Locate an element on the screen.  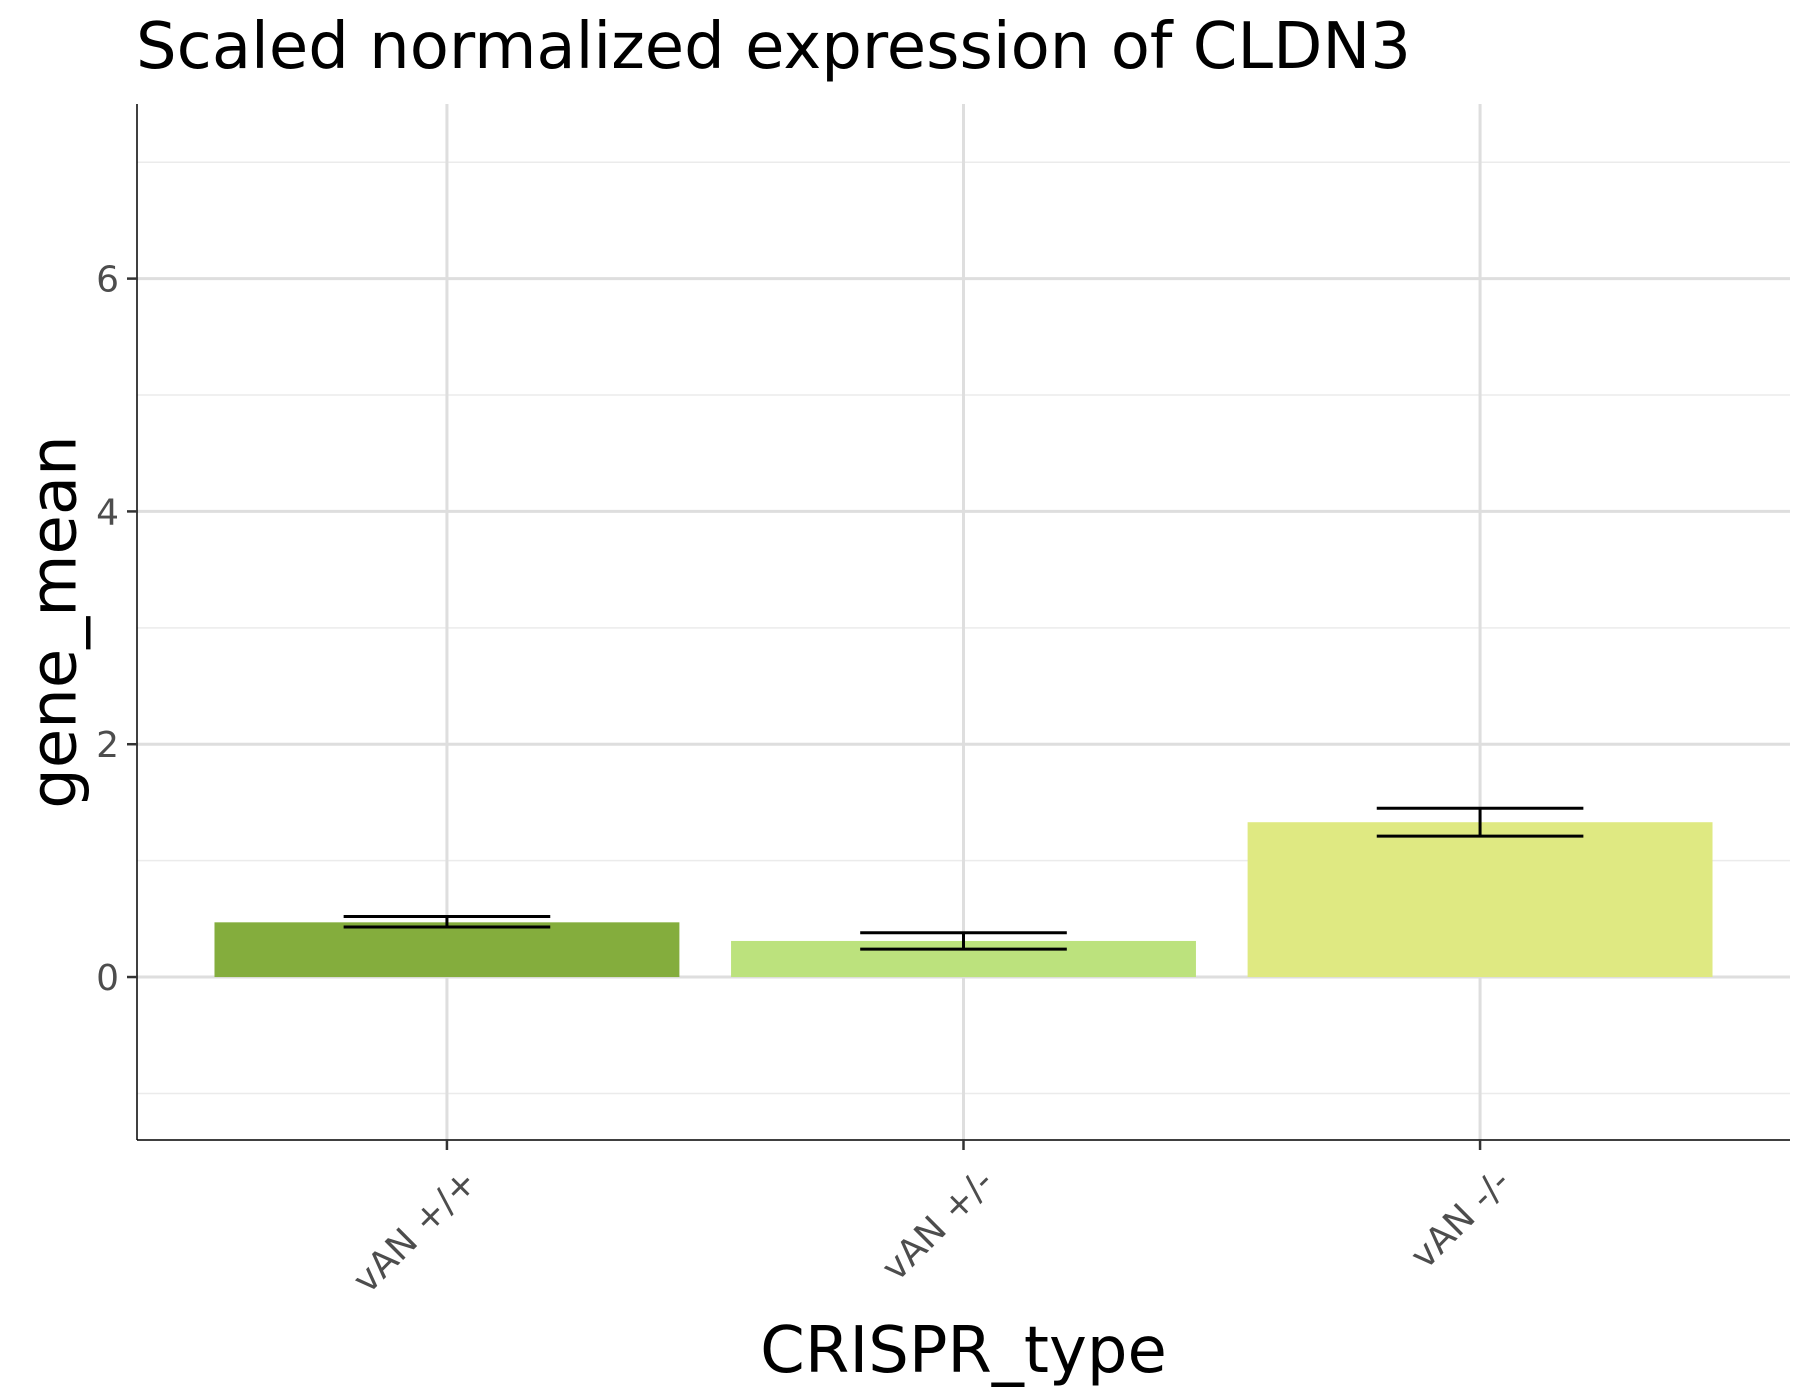
y-axis-title: gene_mean is located at coordinates (55, 621).